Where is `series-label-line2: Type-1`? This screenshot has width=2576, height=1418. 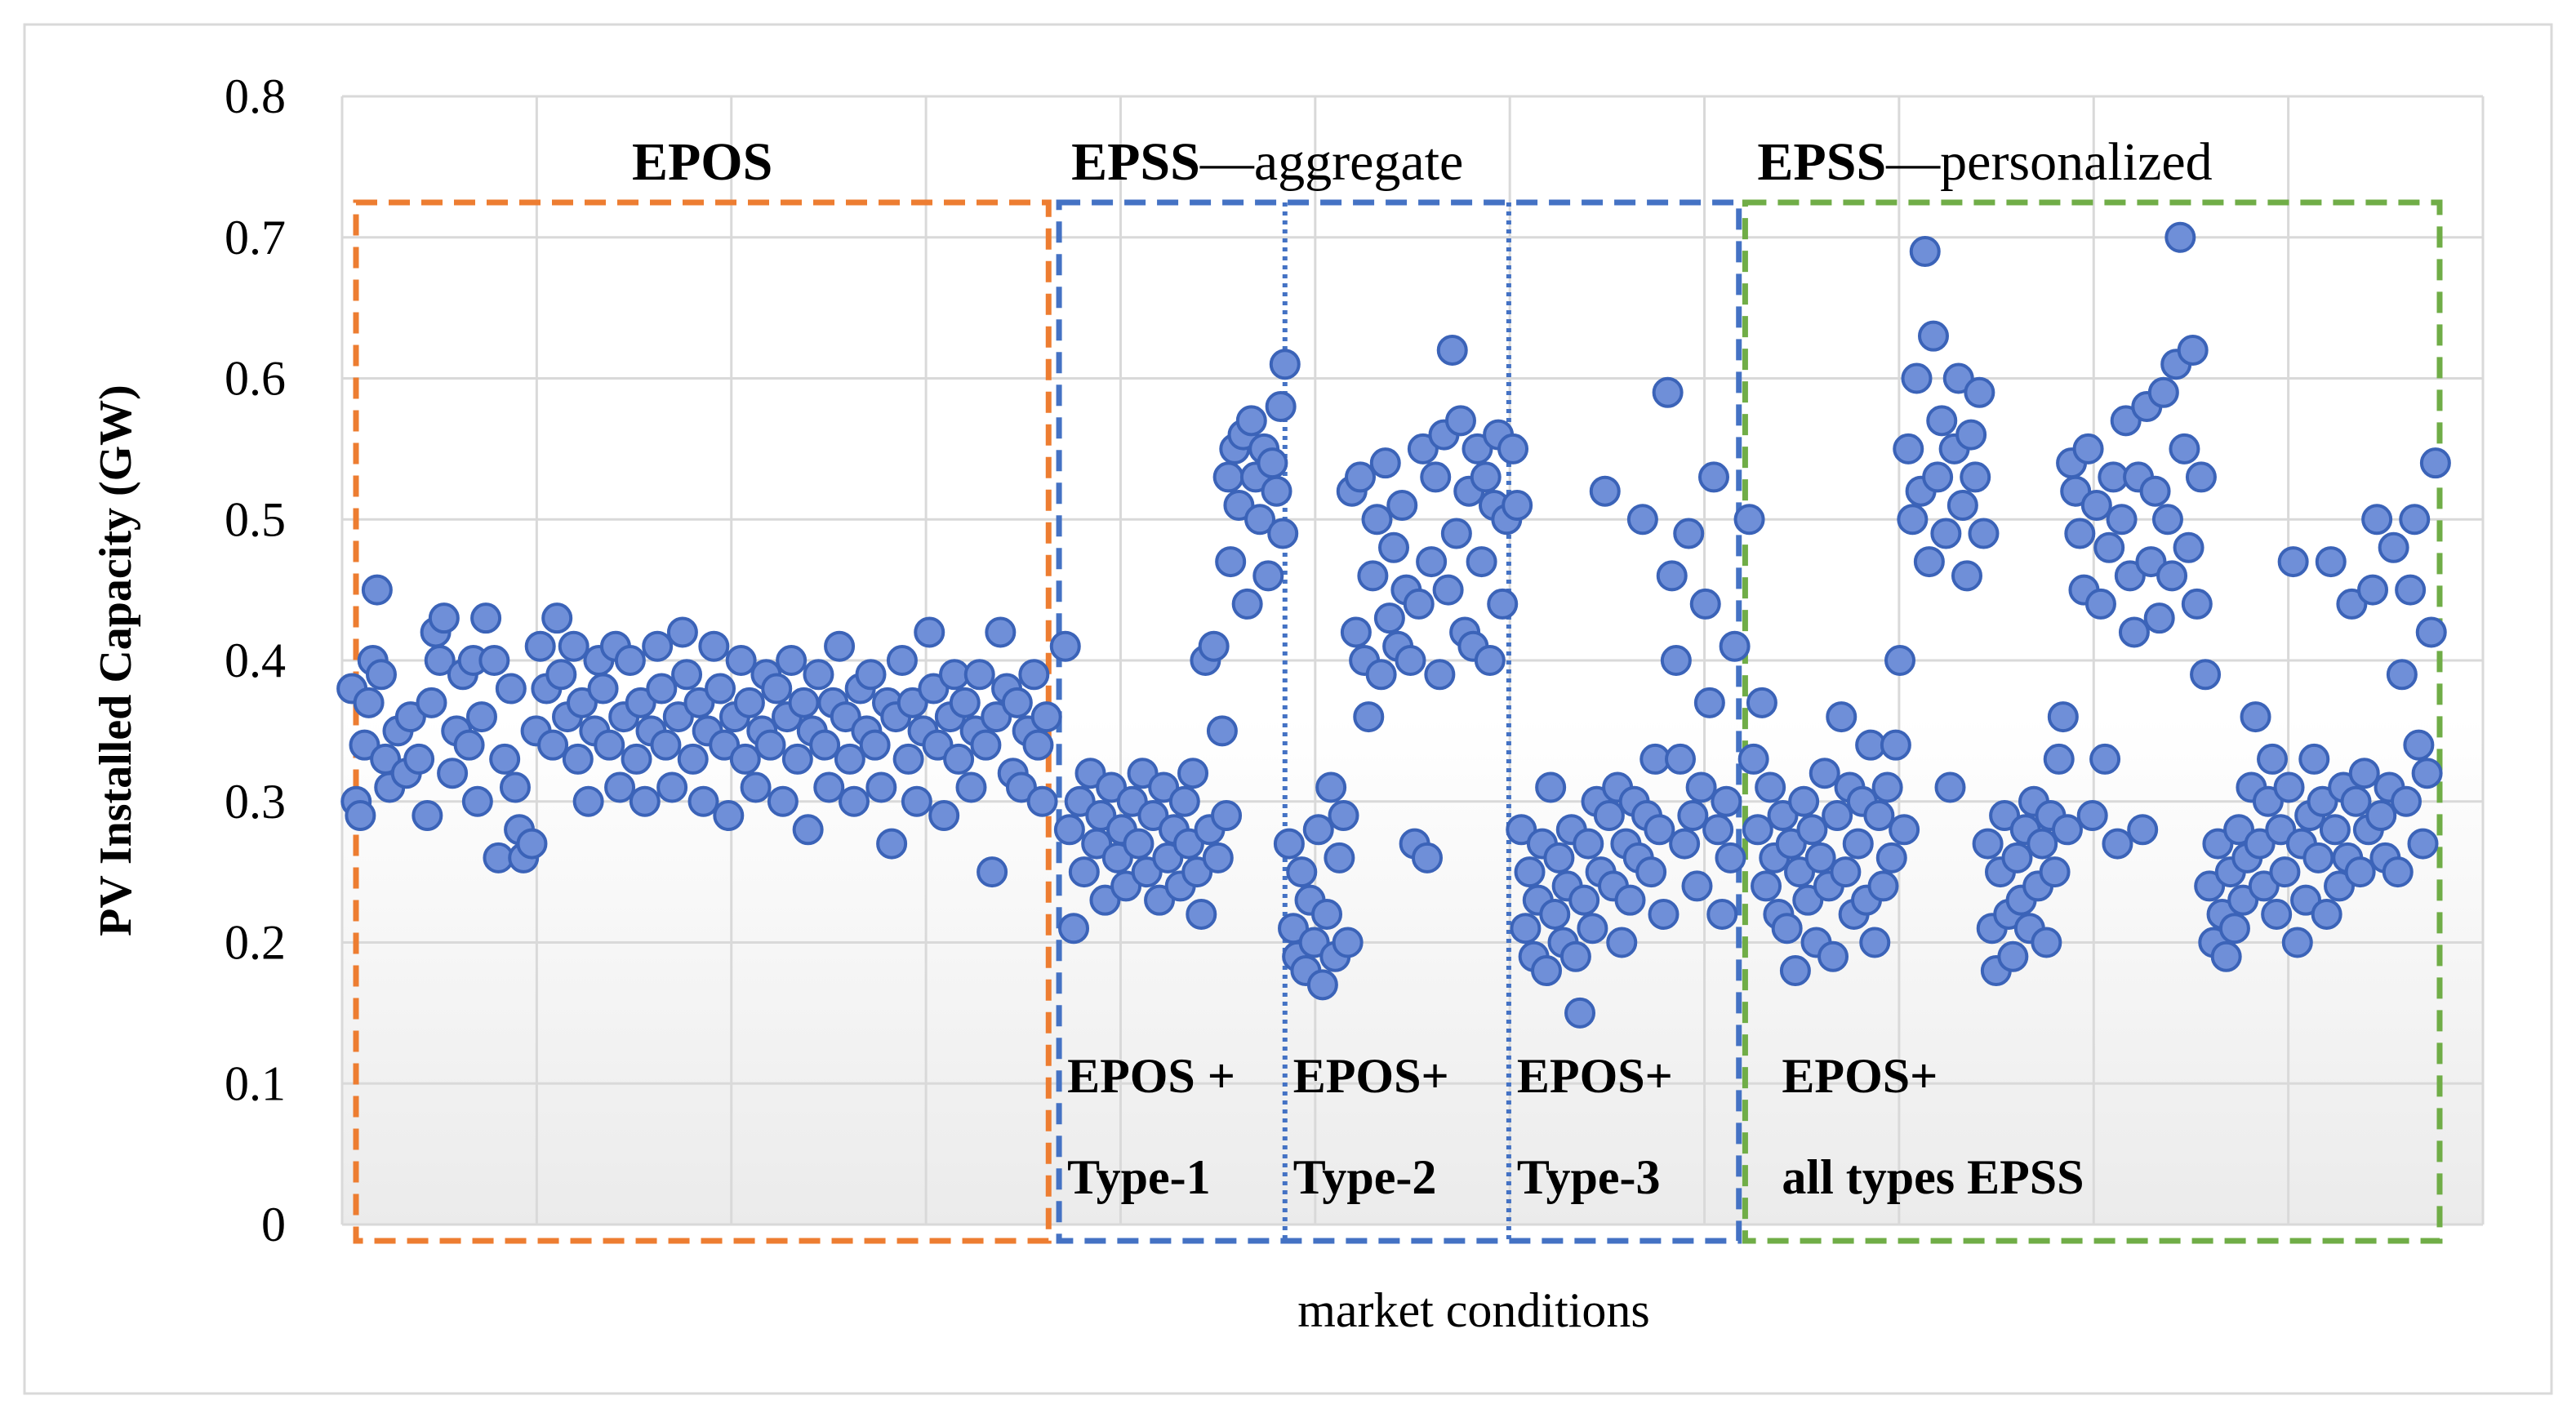
series-label-line2: Type-1 is located at coordinates (1139, 1177).